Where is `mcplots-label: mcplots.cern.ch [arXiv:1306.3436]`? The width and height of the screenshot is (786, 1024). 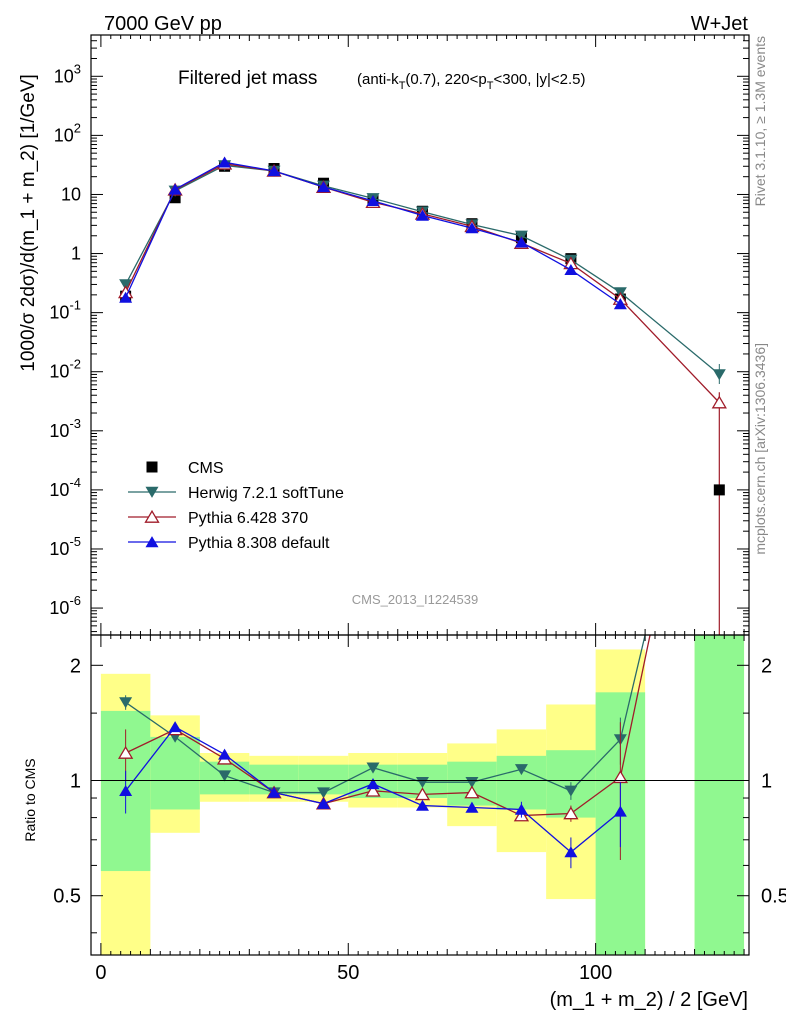
mcplots-label: mcplots.cern.ch [arXiv:1306.3436] is located at coordinates (760, 449).